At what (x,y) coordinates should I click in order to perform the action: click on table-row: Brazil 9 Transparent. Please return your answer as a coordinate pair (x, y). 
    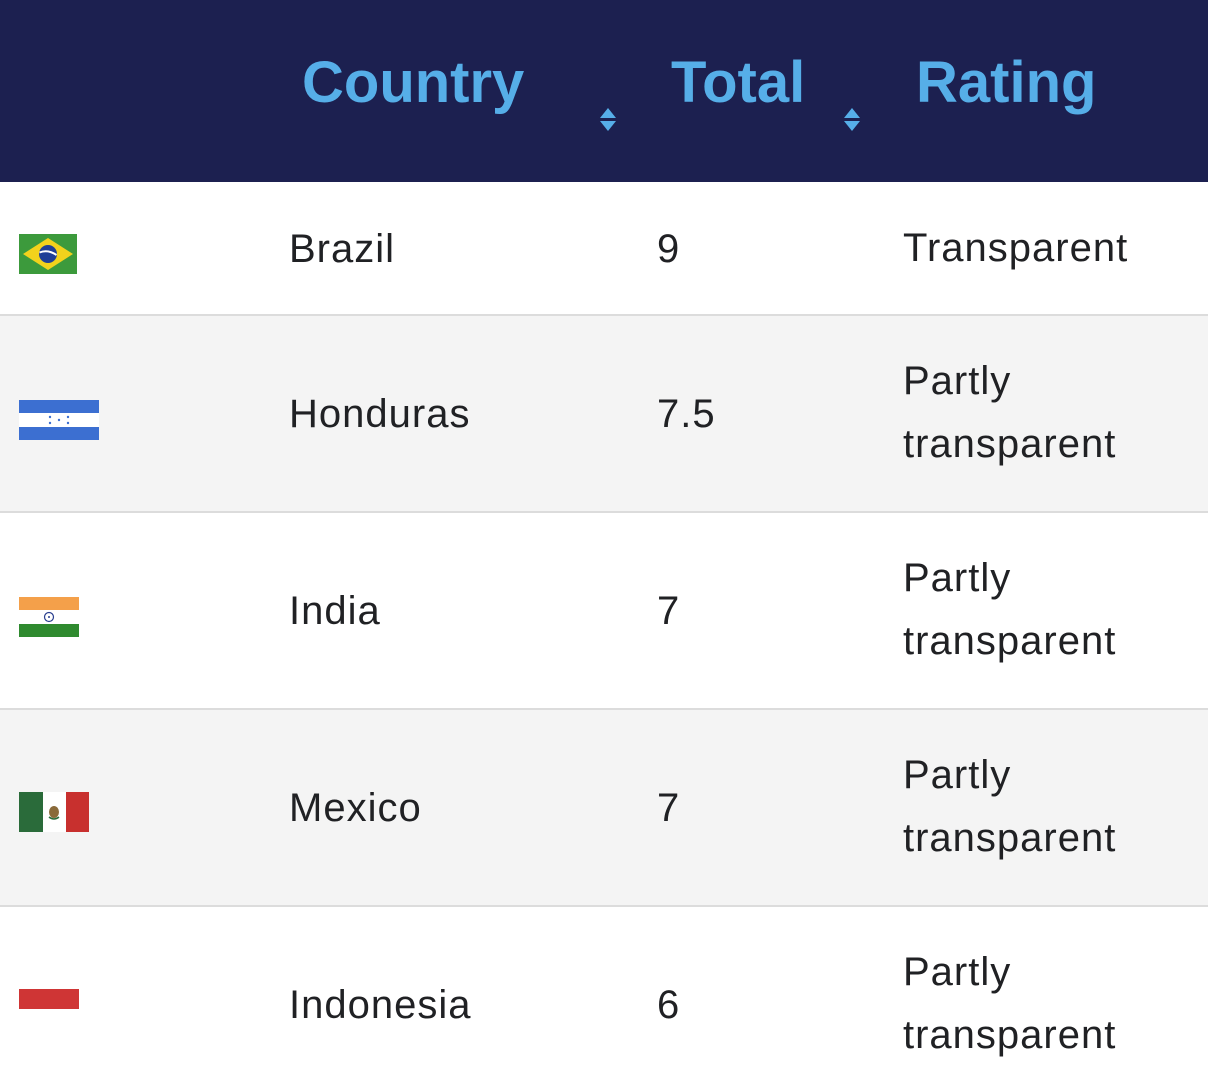
    Looking at the image, I should click on (604, 249).